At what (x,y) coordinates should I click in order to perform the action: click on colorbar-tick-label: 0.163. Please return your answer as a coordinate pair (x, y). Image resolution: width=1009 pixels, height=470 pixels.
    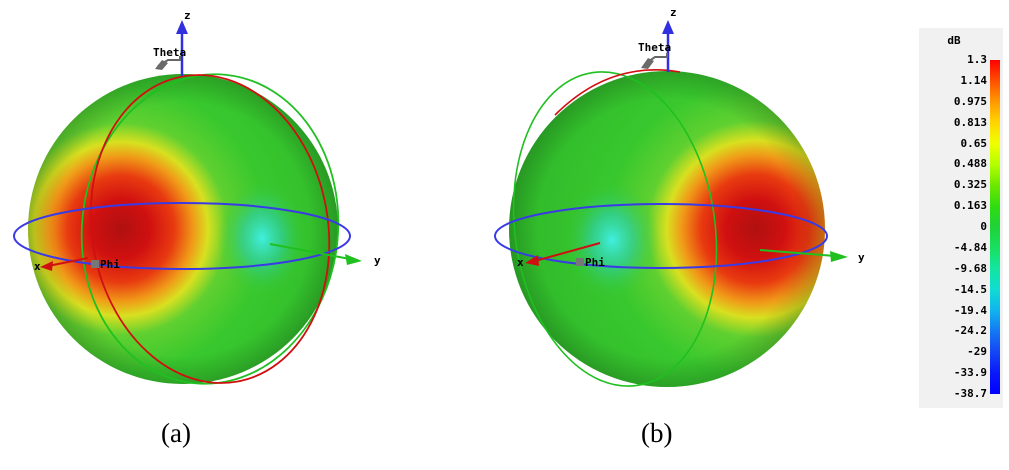
    Looking at the image, I should click on (970, 206).